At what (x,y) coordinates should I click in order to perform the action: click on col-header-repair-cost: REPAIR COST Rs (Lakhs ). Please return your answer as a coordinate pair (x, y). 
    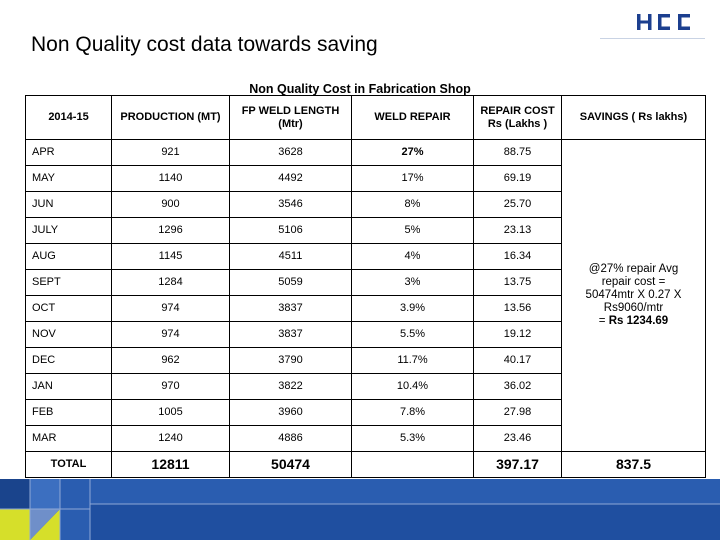
    Looking at the image, I should click on (517, 117).